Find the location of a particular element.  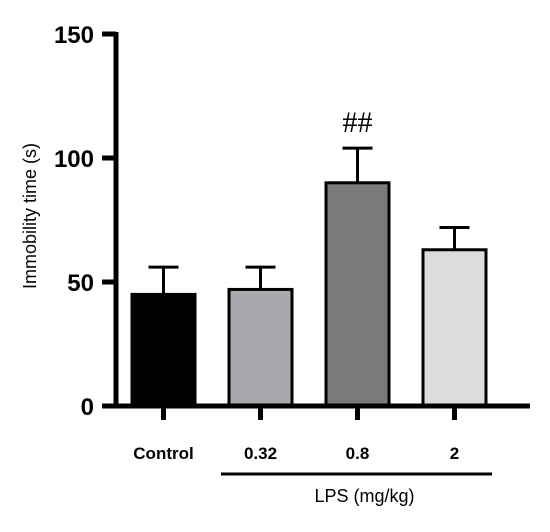

x-ticks: Control 0.32 0.8 2 is located at coordinates (296, 434).